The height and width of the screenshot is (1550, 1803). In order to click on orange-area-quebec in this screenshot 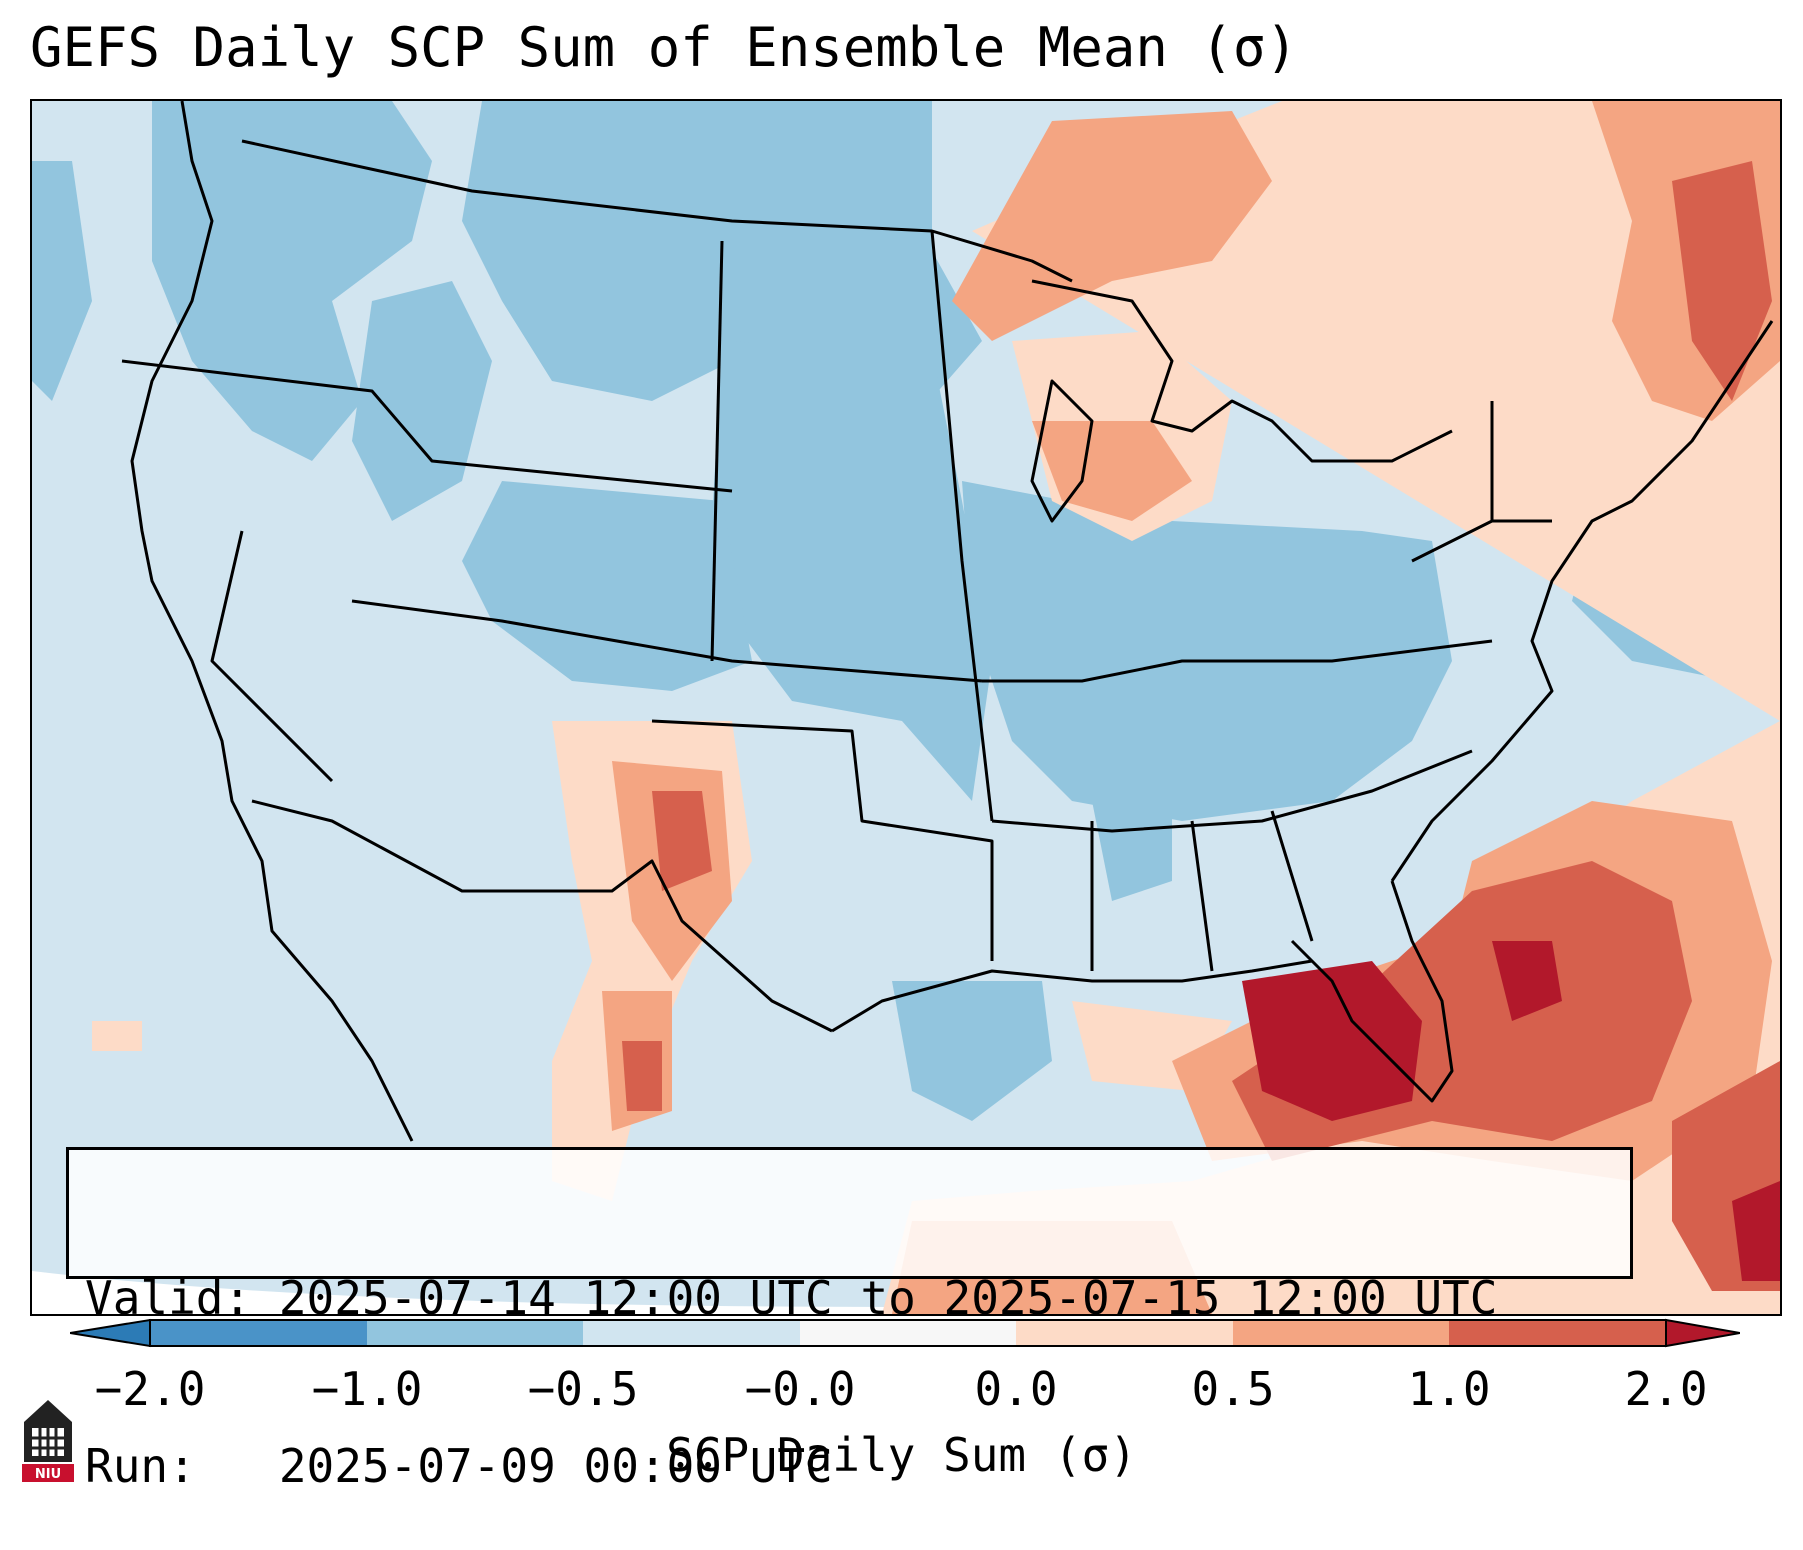, I will do `click(1112, 226)`.